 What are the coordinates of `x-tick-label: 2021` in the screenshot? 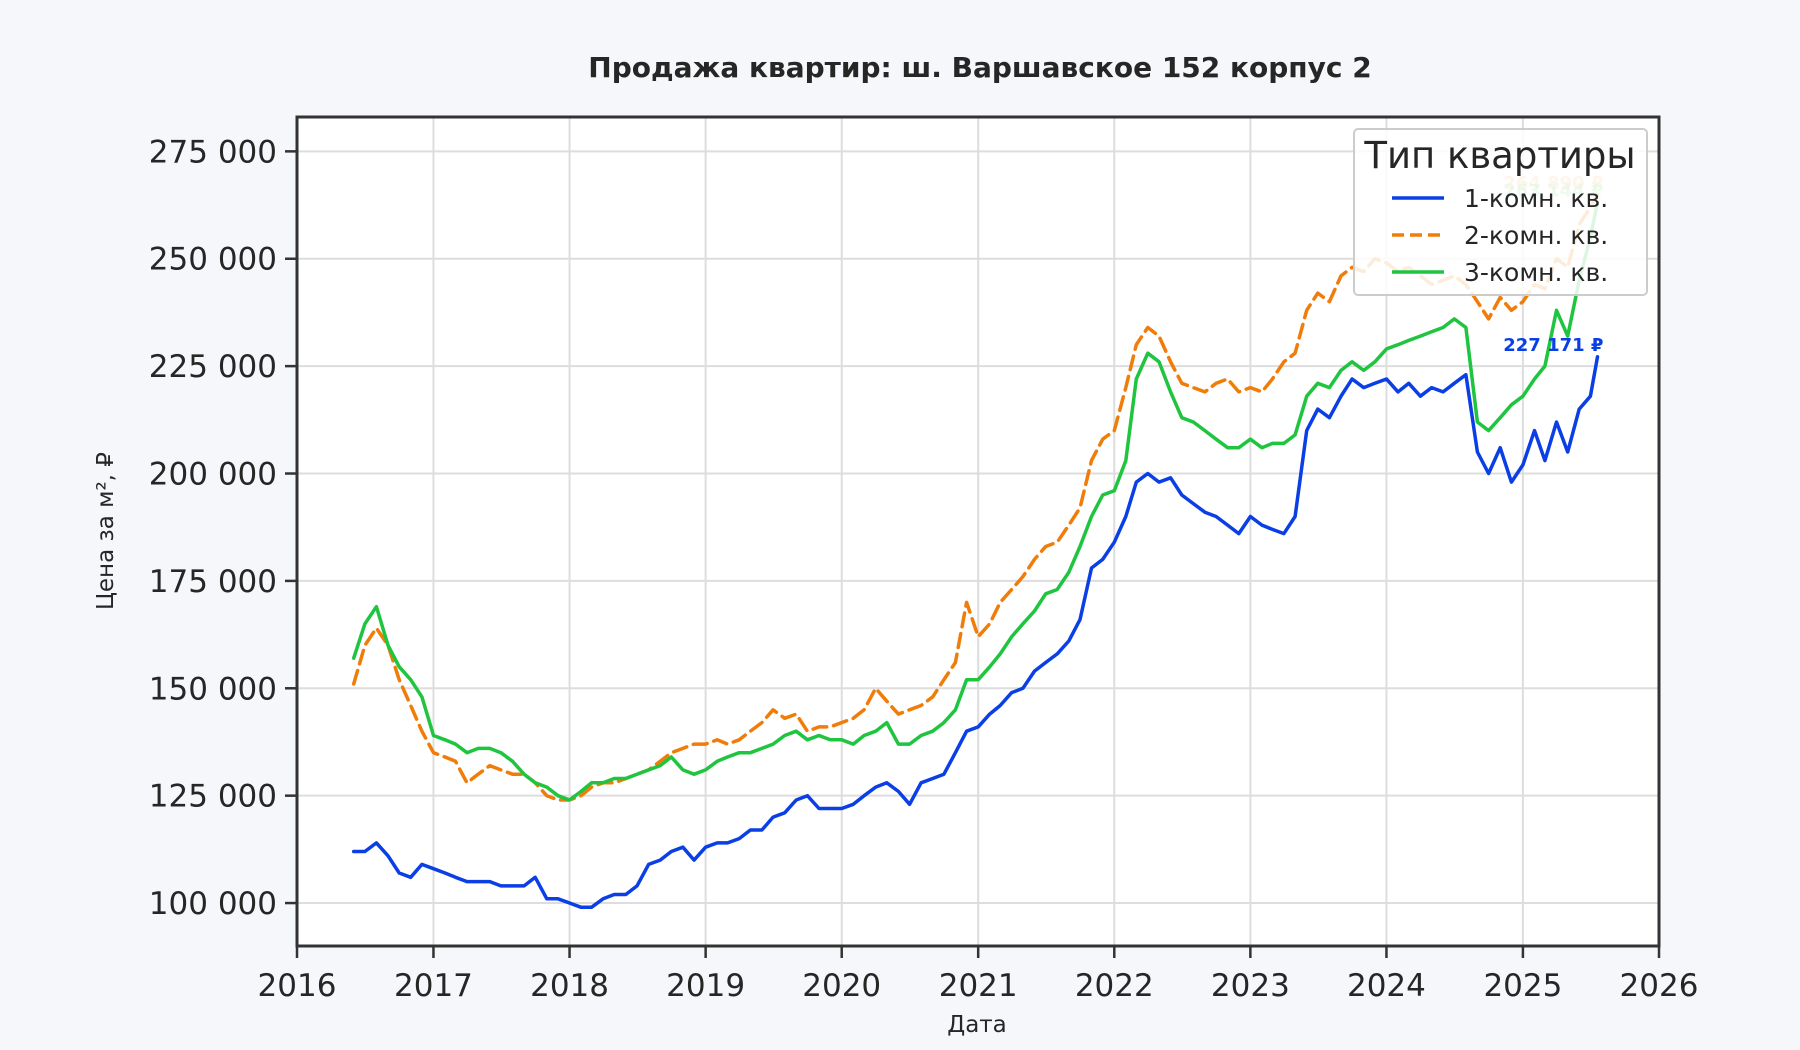 It's located at (978, 986).